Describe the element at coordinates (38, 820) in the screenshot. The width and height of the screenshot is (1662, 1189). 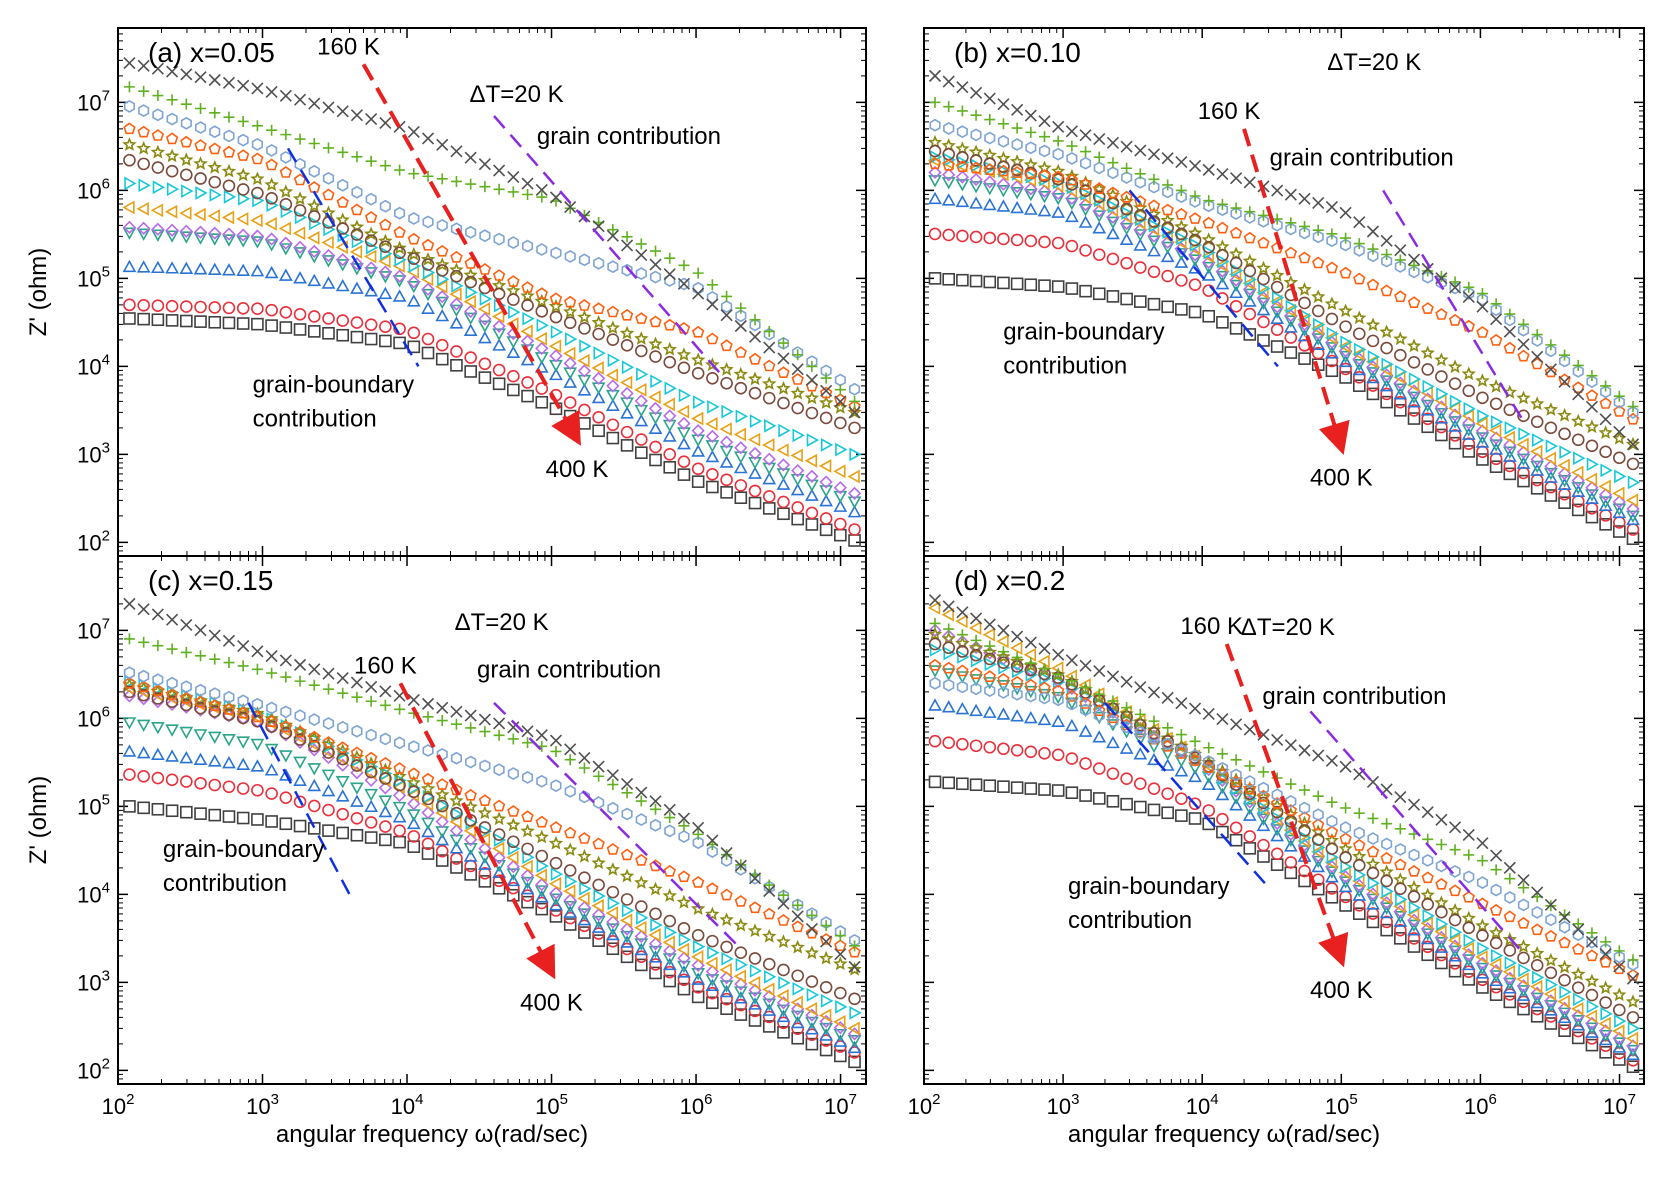
I see `y-axis-label: Z' (ohm)` at that location.